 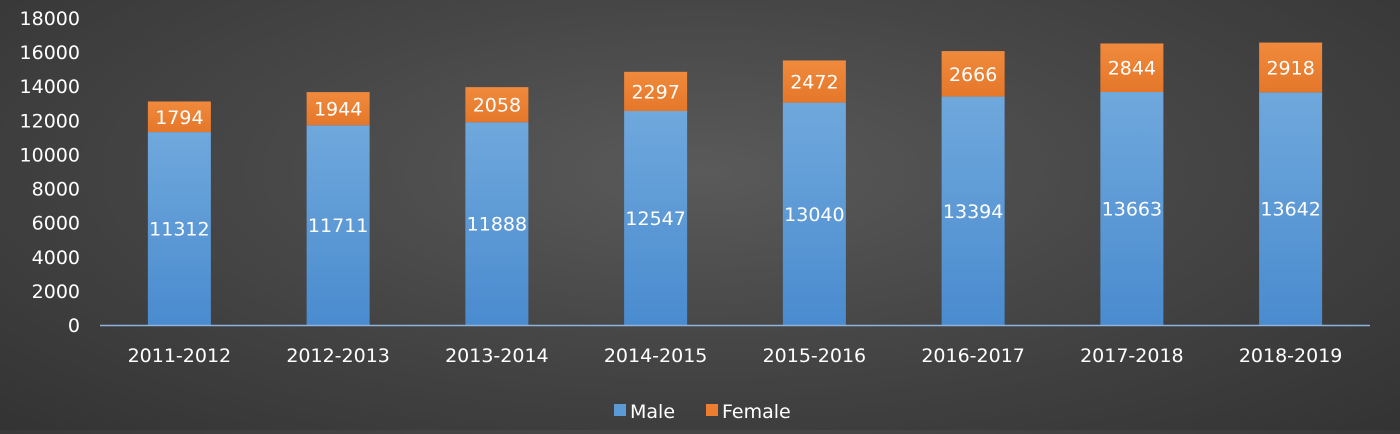 What do you see at coordinates (50, 87) in the screenshot?
I see `y-tick-label: 14000` at bounding box center [50, 87].